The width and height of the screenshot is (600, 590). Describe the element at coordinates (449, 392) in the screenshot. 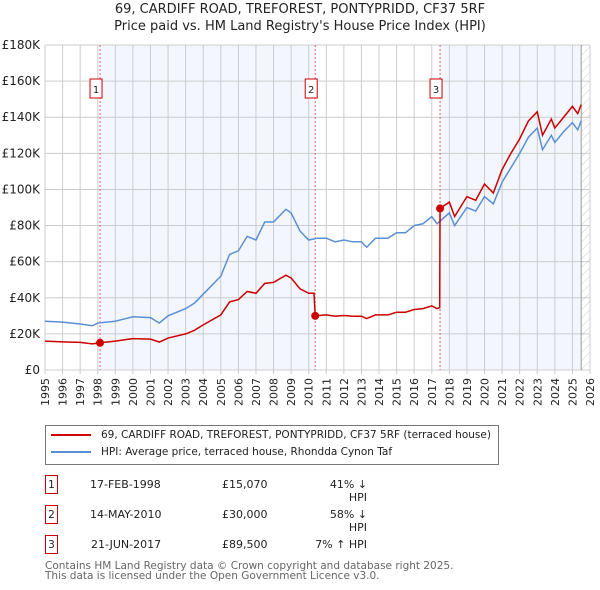

I see `x-tick-label: 2018` at that location.